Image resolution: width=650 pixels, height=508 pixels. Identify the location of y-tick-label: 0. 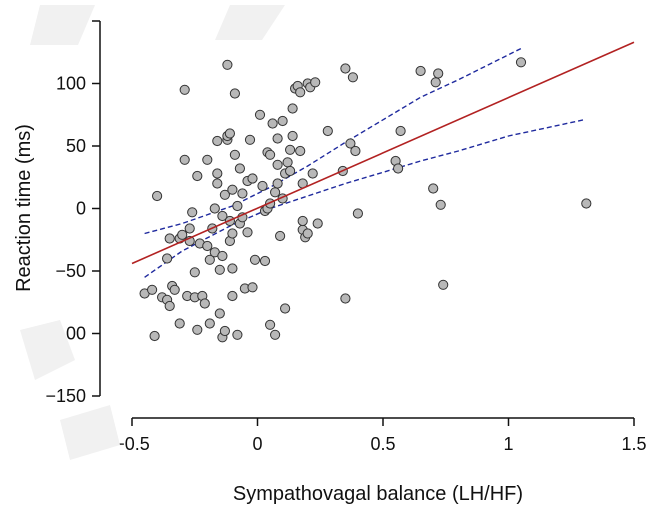
(81, 209).